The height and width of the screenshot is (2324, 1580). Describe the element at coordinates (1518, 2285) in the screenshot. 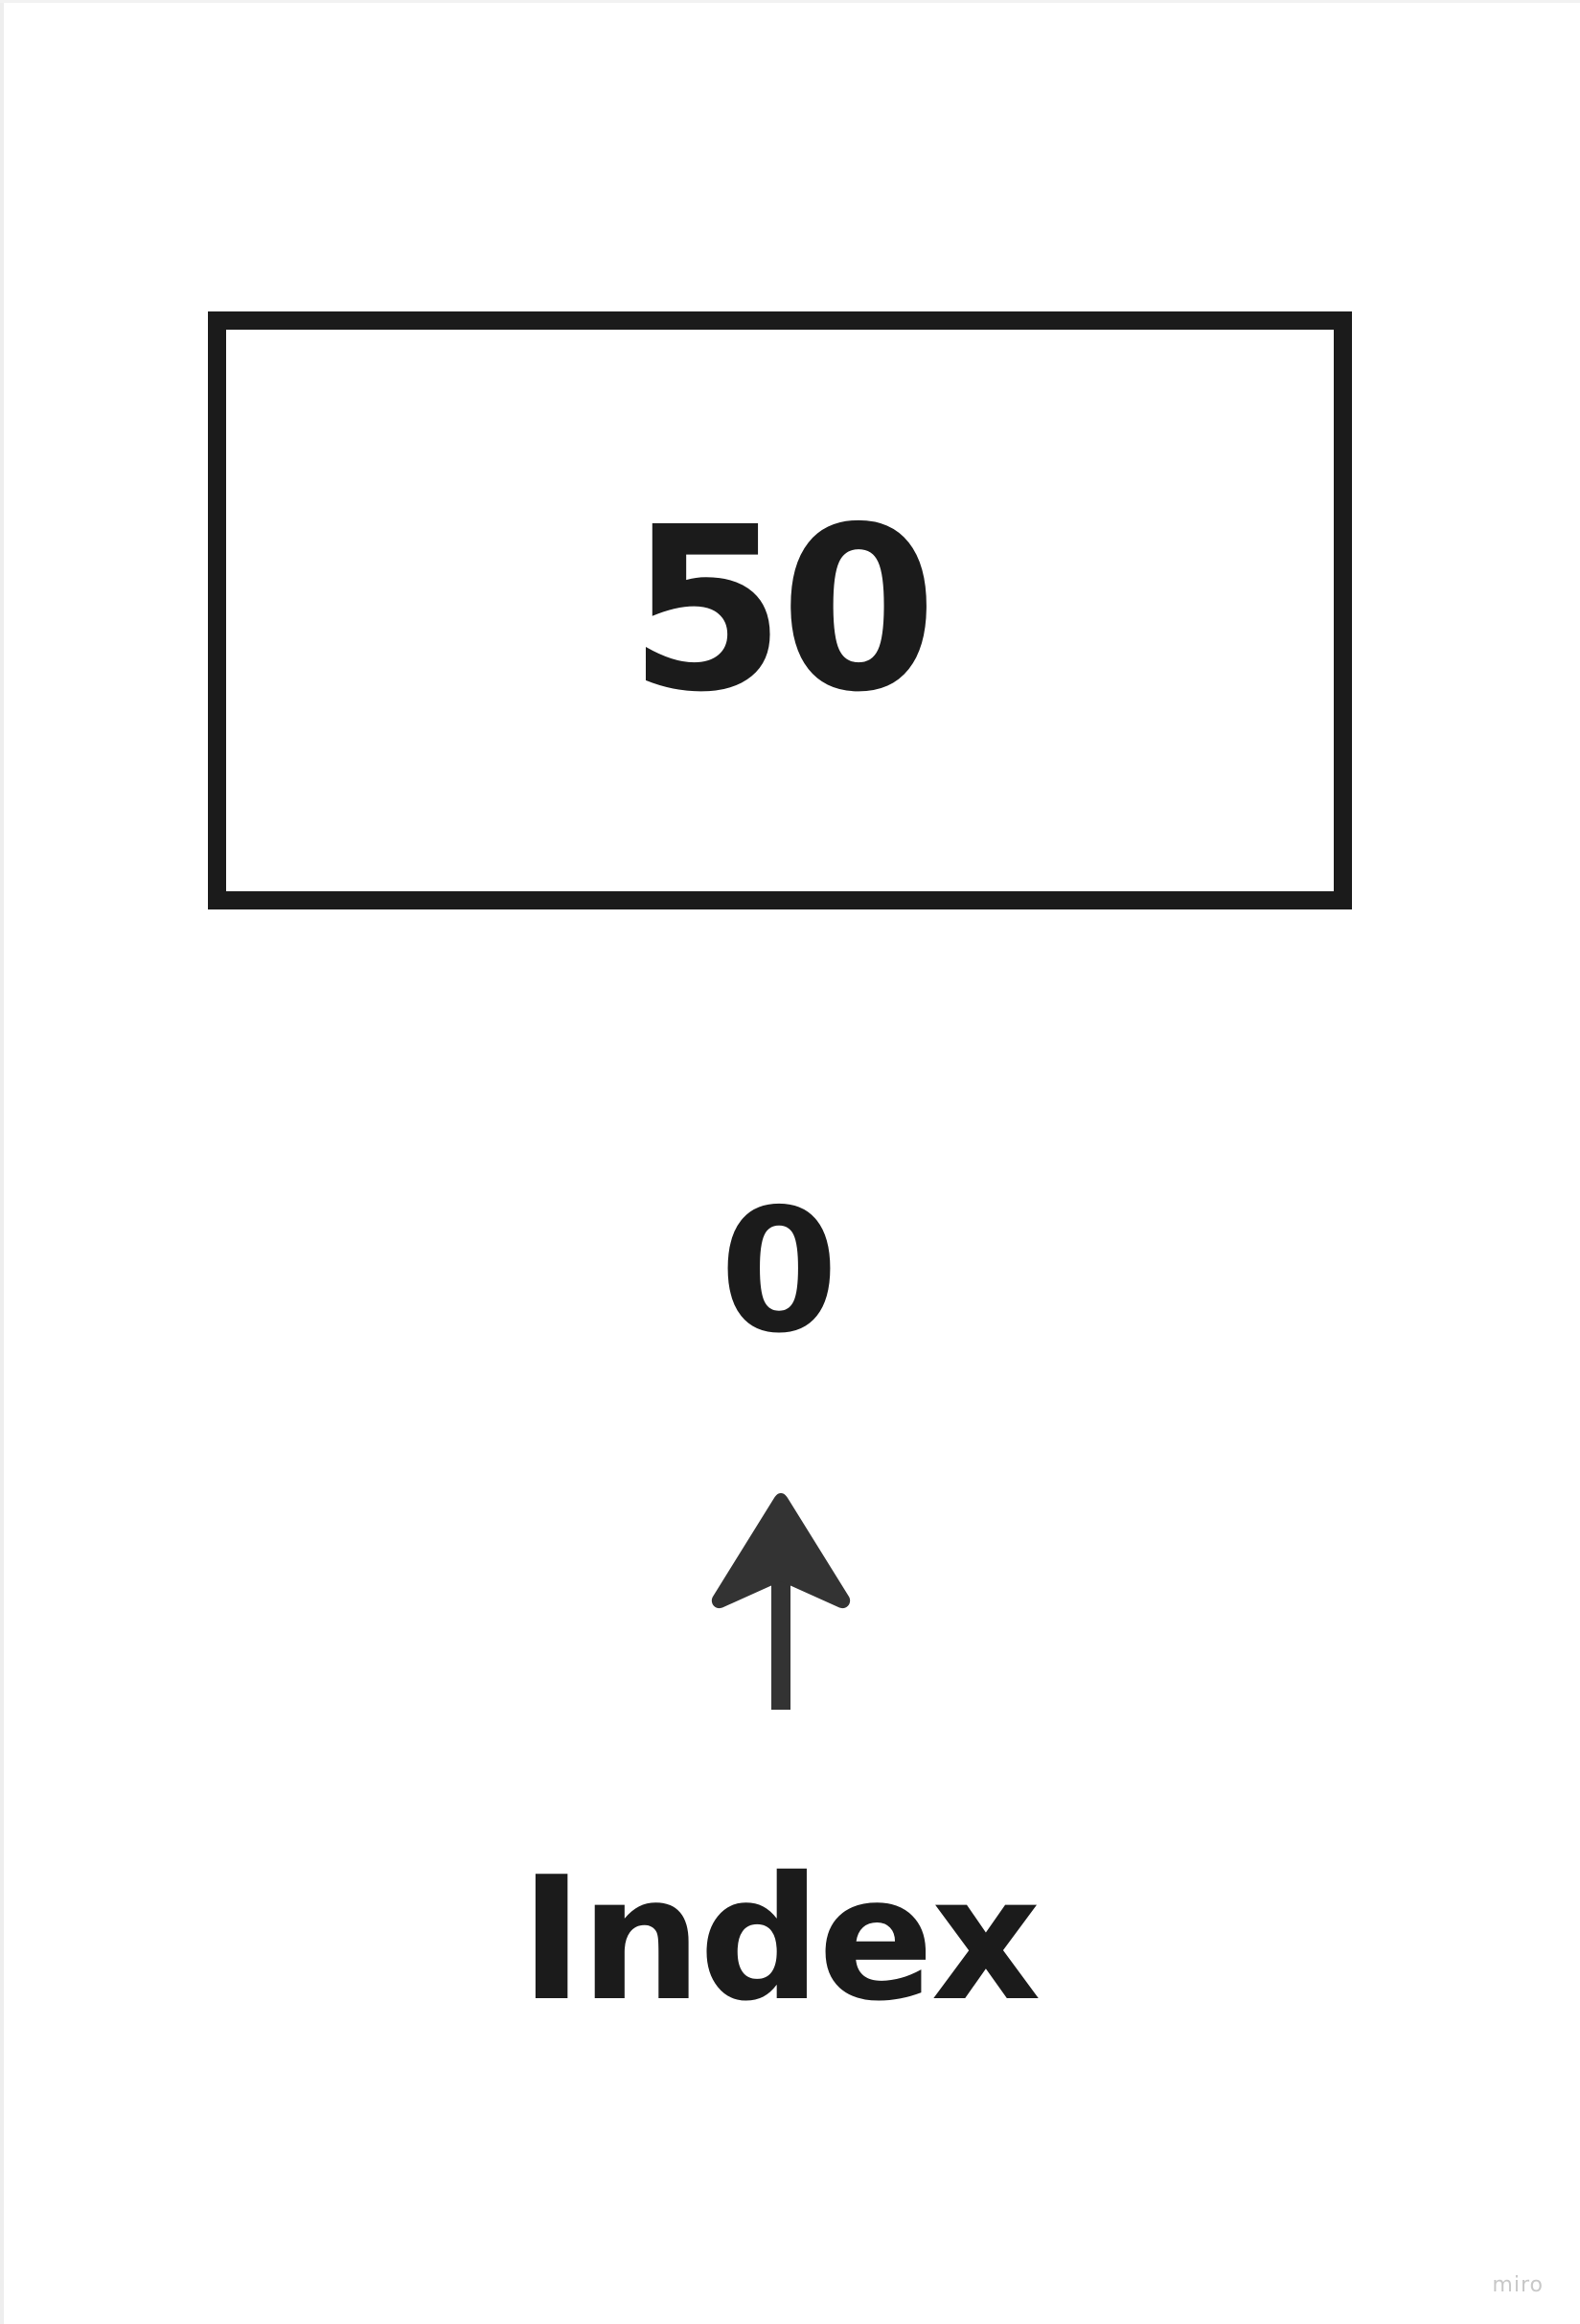

I see `miro-watermark: miro` at that location.